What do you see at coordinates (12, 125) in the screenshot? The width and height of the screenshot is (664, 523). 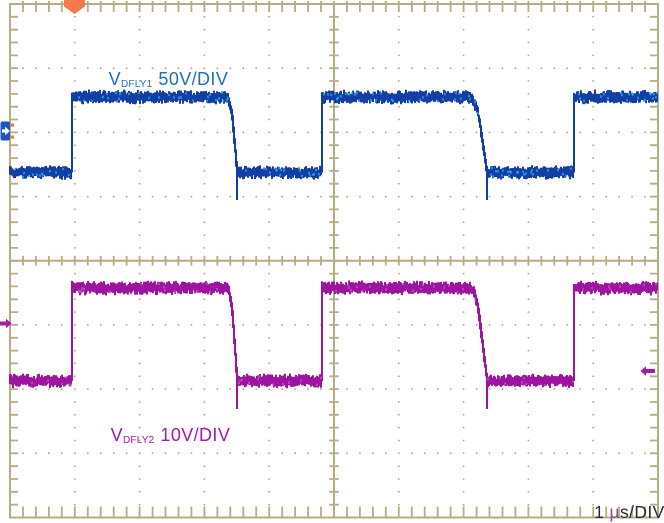 I see `trigger-level-tick-upper` at bounding box center [12, 125].